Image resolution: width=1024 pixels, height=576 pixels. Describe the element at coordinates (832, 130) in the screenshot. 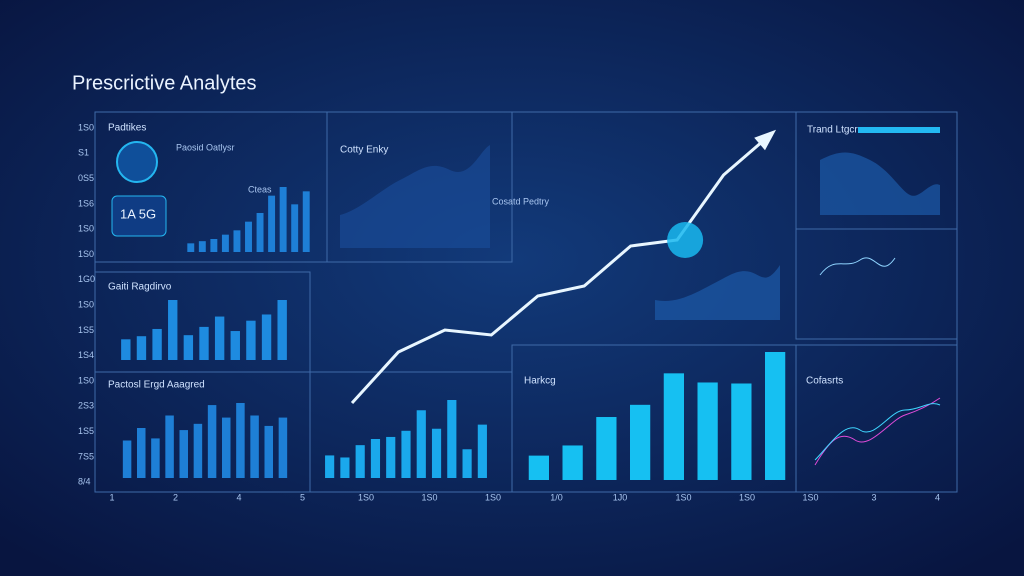

I see `panel-title: Trand Ltgcr` at that location.